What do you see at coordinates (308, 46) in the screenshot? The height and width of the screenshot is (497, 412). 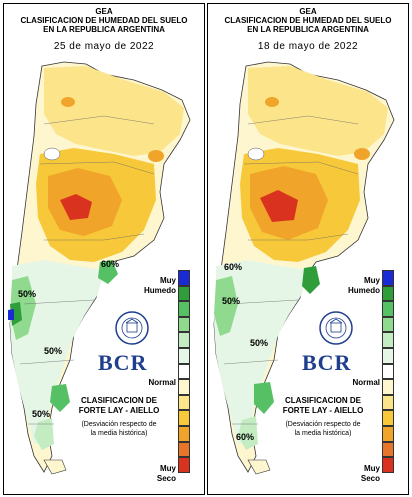 I see `map-date: 18 de mayo de 2022` at bounding box center [308, 46].